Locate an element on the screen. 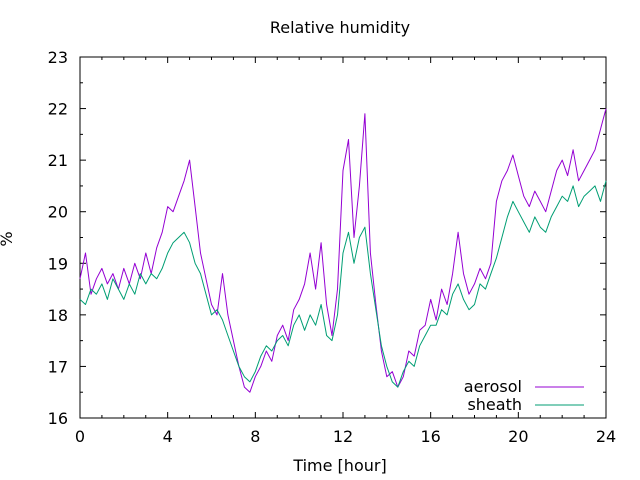 This screenshot has height=480, width=640. y-axis-label: % is located at coordinates (8, 238).